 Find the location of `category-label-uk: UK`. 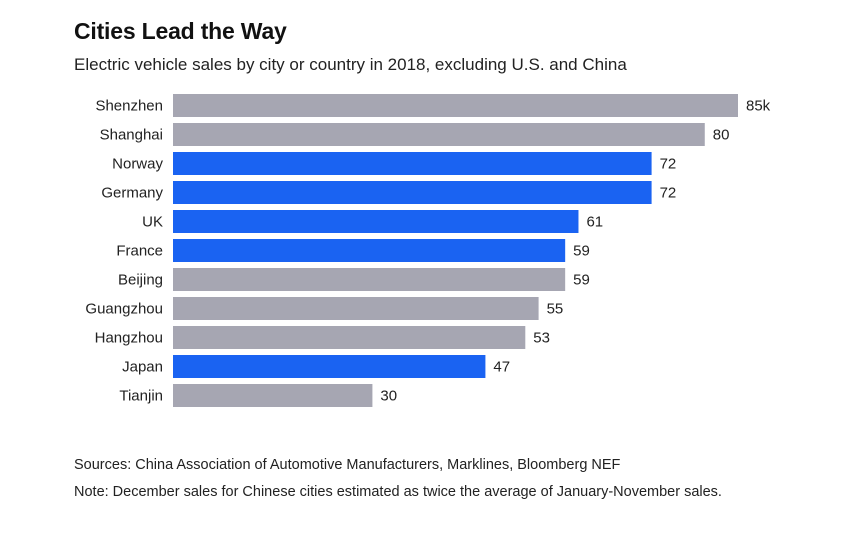

category-label-uk: UK is located at coordinates (152, 222).